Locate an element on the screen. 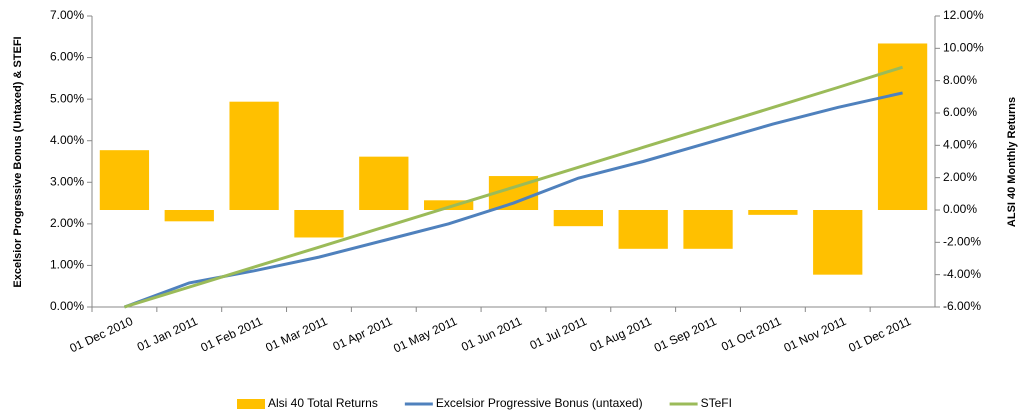 The image size is (1027, 419). x-tick-label: 01 Nov 2011 is located at coordinates (815, 334).